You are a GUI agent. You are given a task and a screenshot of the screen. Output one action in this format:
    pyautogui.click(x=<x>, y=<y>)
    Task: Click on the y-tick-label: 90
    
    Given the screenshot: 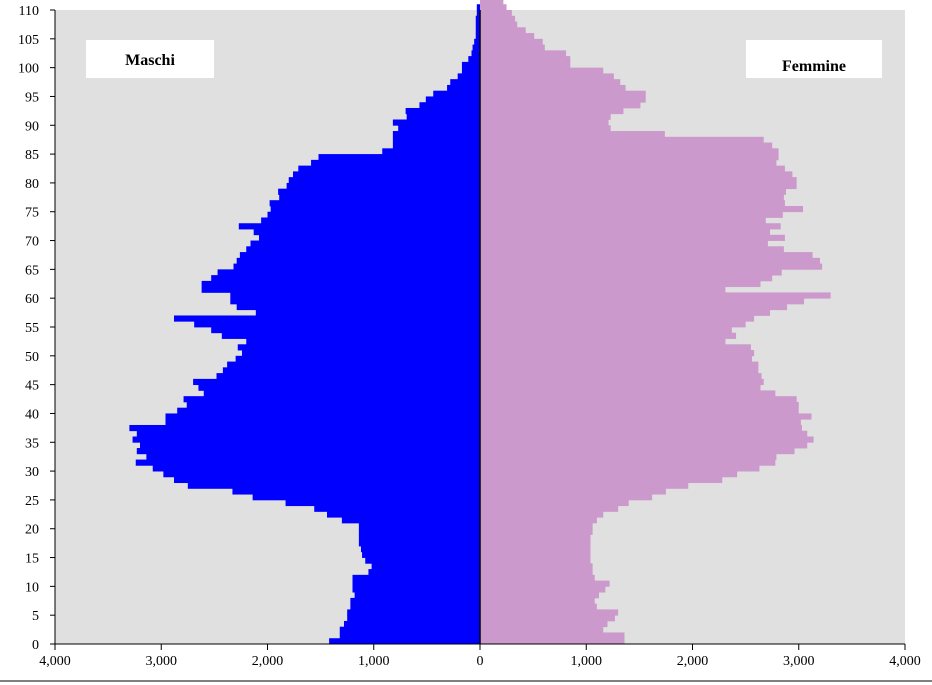 What is the action you would take?
    pyautogui.click(x=32, y=126)
    